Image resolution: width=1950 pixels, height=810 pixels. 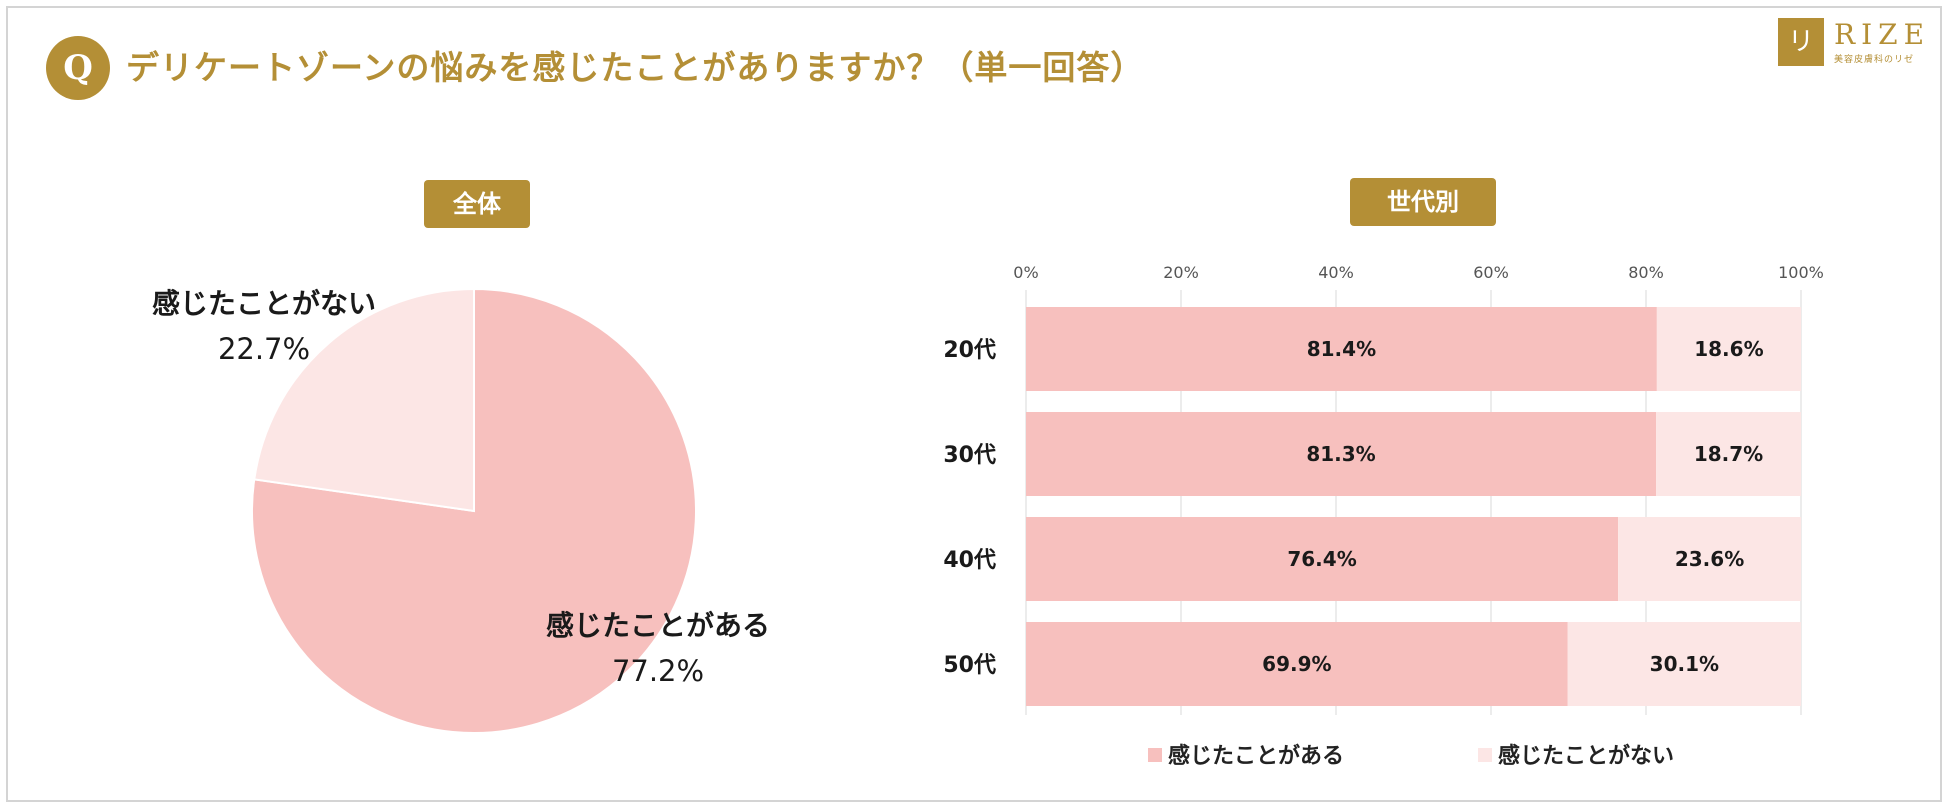 What do you see at coordinates (1423, 202) in the screenshot?
I see `generation-panel-label: 世代別` at bounding box center [1423, 202].